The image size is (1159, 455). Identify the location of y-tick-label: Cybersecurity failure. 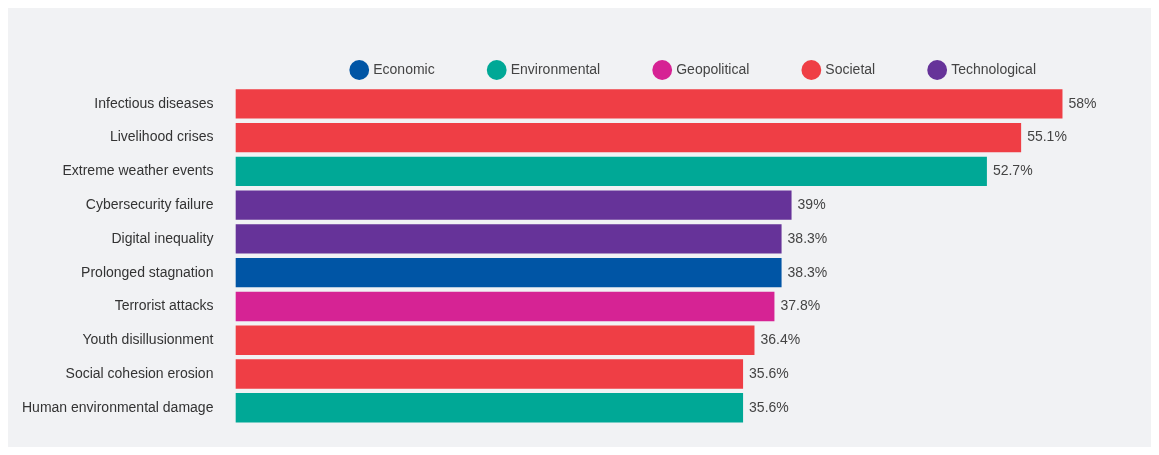
(149, 204).